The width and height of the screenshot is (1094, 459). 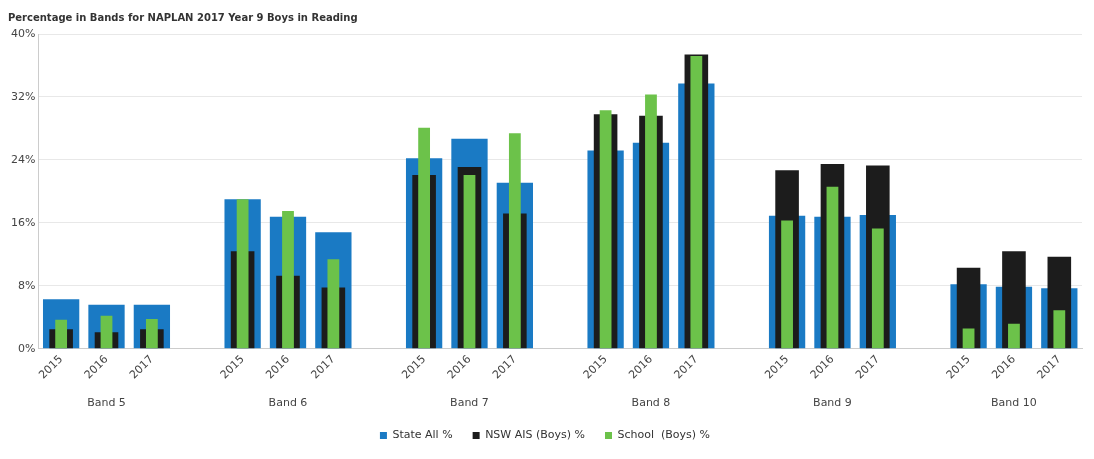 I want to click on y-tick-label: 0%, so click(x=27, y=348).